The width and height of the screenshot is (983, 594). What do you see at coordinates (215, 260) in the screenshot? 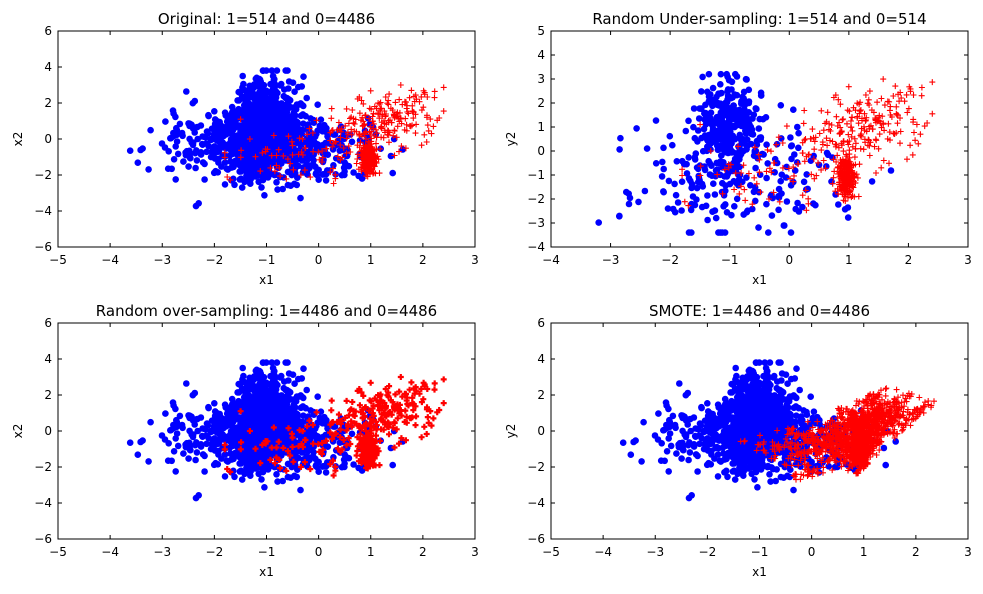
I see `x-tick-label: −2` at bounding box center [215, 260].